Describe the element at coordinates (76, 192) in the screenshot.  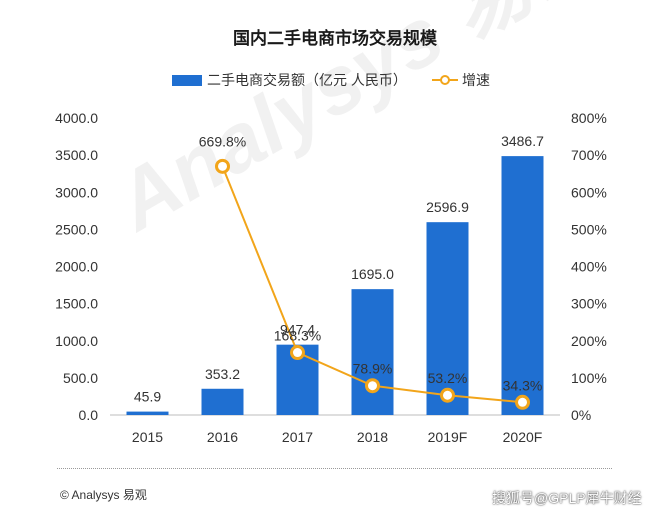
I see `y-left-tick-label: 3000.0` at that location.